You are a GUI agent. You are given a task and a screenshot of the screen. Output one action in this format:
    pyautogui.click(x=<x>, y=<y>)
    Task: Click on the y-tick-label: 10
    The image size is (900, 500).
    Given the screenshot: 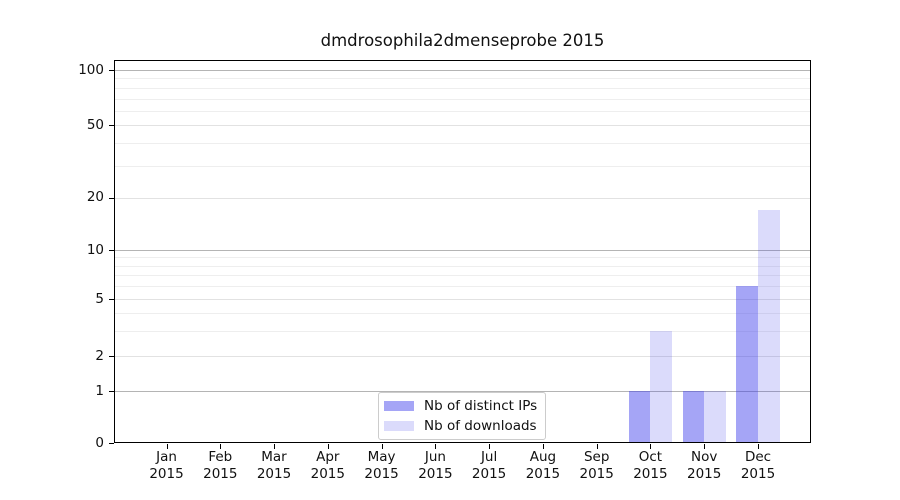 What is the action you would take?
    pyautogui.click(x=95, y=249)
    